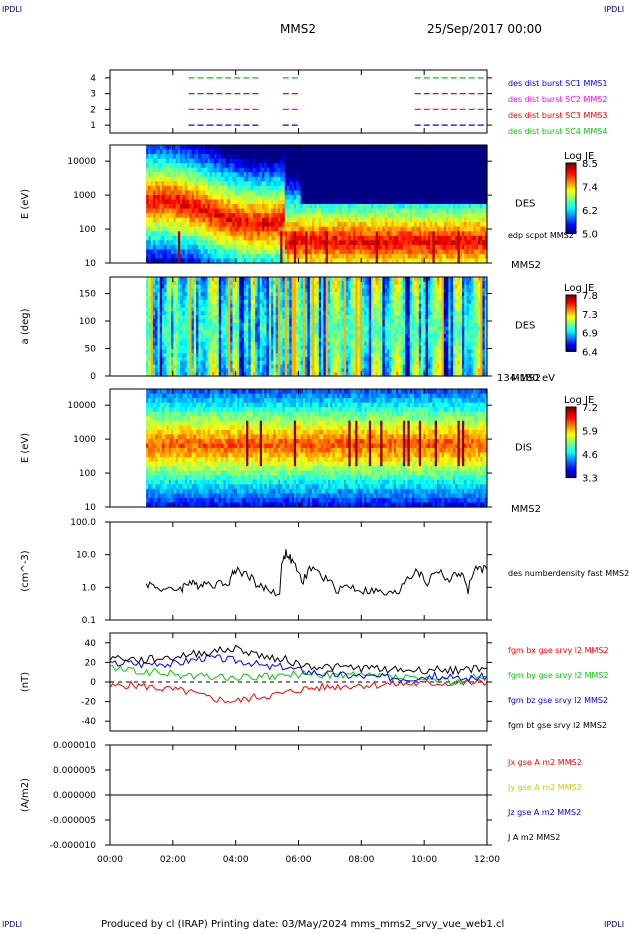 This screenshot has width=630, height=934. I want to click on des-pitch-spectrogram, so click(317, 327).